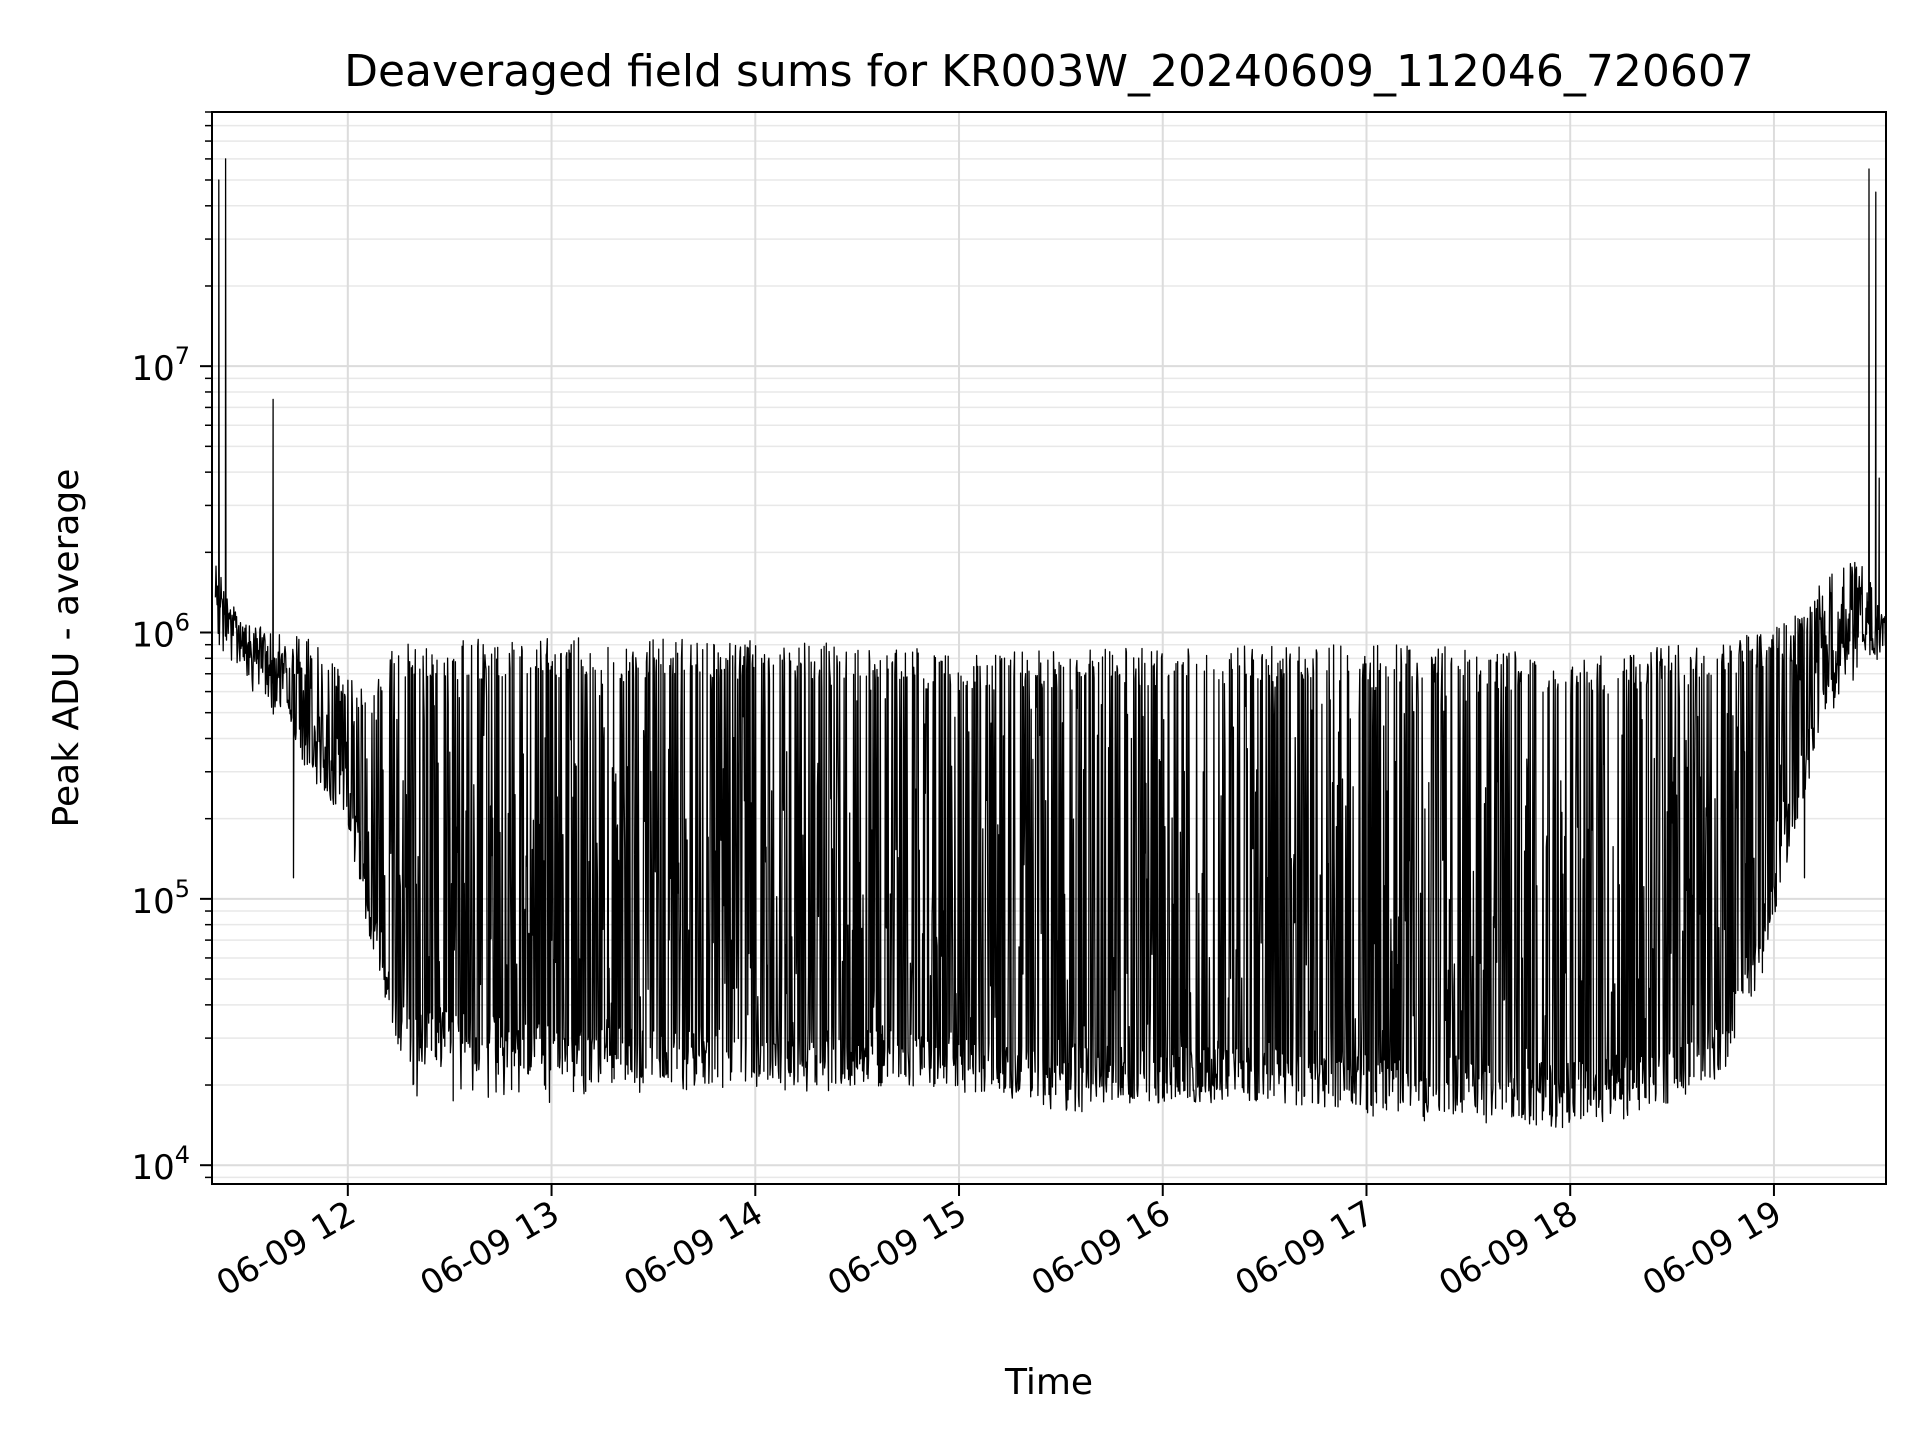 The width and height of the screenshot is (1920, 1440). I want to click on y-axis: 10⁴ 10⁵ 10⁶ 10⁷, so click(171, 649).